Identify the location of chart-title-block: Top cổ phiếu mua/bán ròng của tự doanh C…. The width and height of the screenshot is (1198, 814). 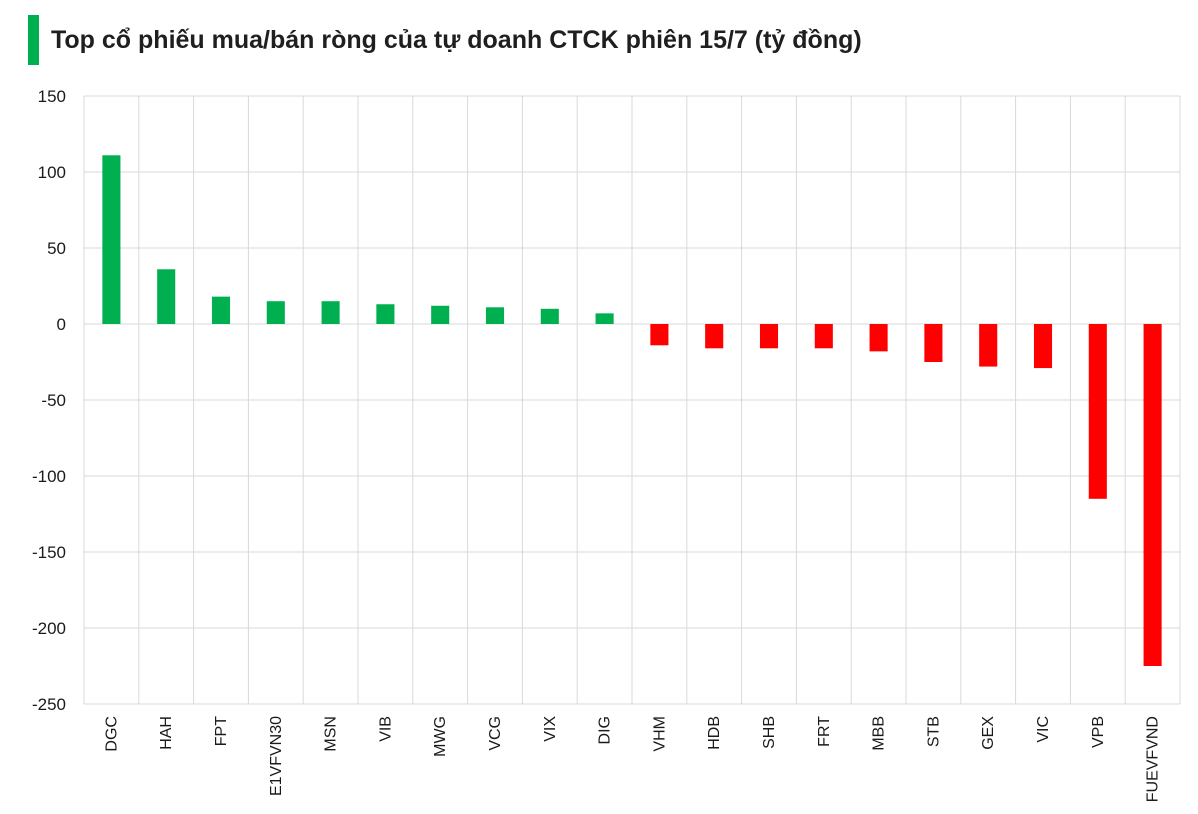
(445, 40).